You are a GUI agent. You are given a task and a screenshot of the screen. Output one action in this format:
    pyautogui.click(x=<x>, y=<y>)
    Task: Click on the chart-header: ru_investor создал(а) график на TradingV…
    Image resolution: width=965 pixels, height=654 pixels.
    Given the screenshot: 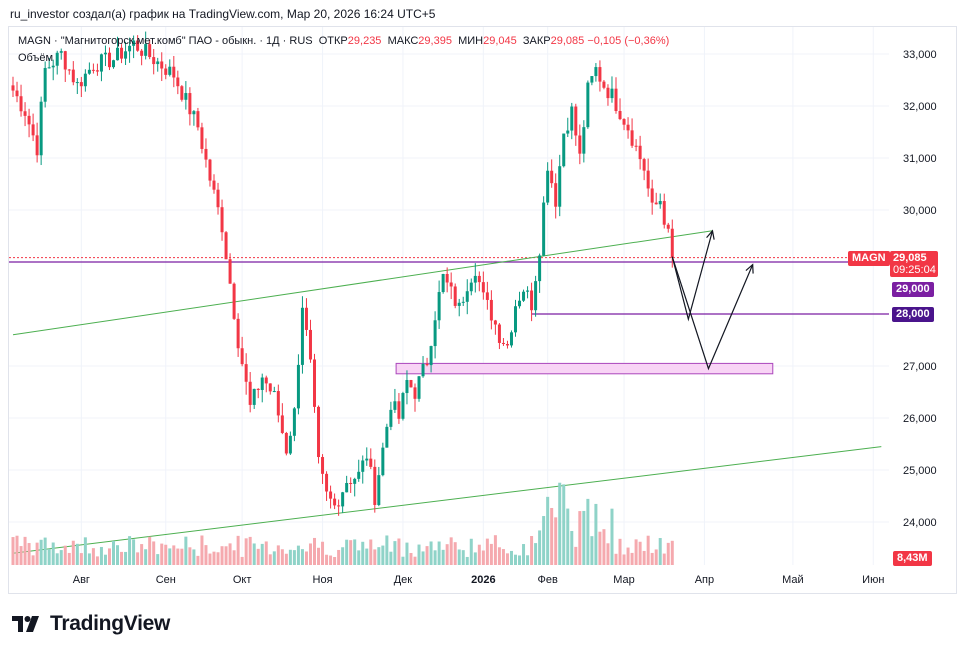 What is the action you would take?
    pyautogui.click(x=223, y=14)
    